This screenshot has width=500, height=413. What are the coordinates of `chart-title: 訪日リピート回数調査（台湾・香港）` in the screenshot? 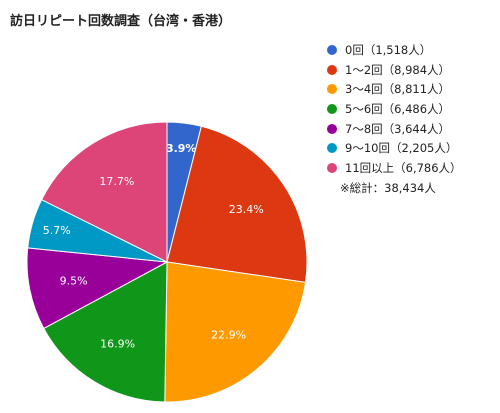 It's located at (121, 21).